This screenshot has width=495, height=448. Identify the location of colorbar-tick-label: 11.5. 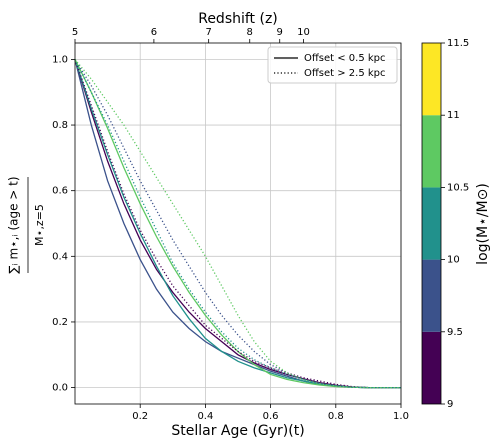
(458, 43).